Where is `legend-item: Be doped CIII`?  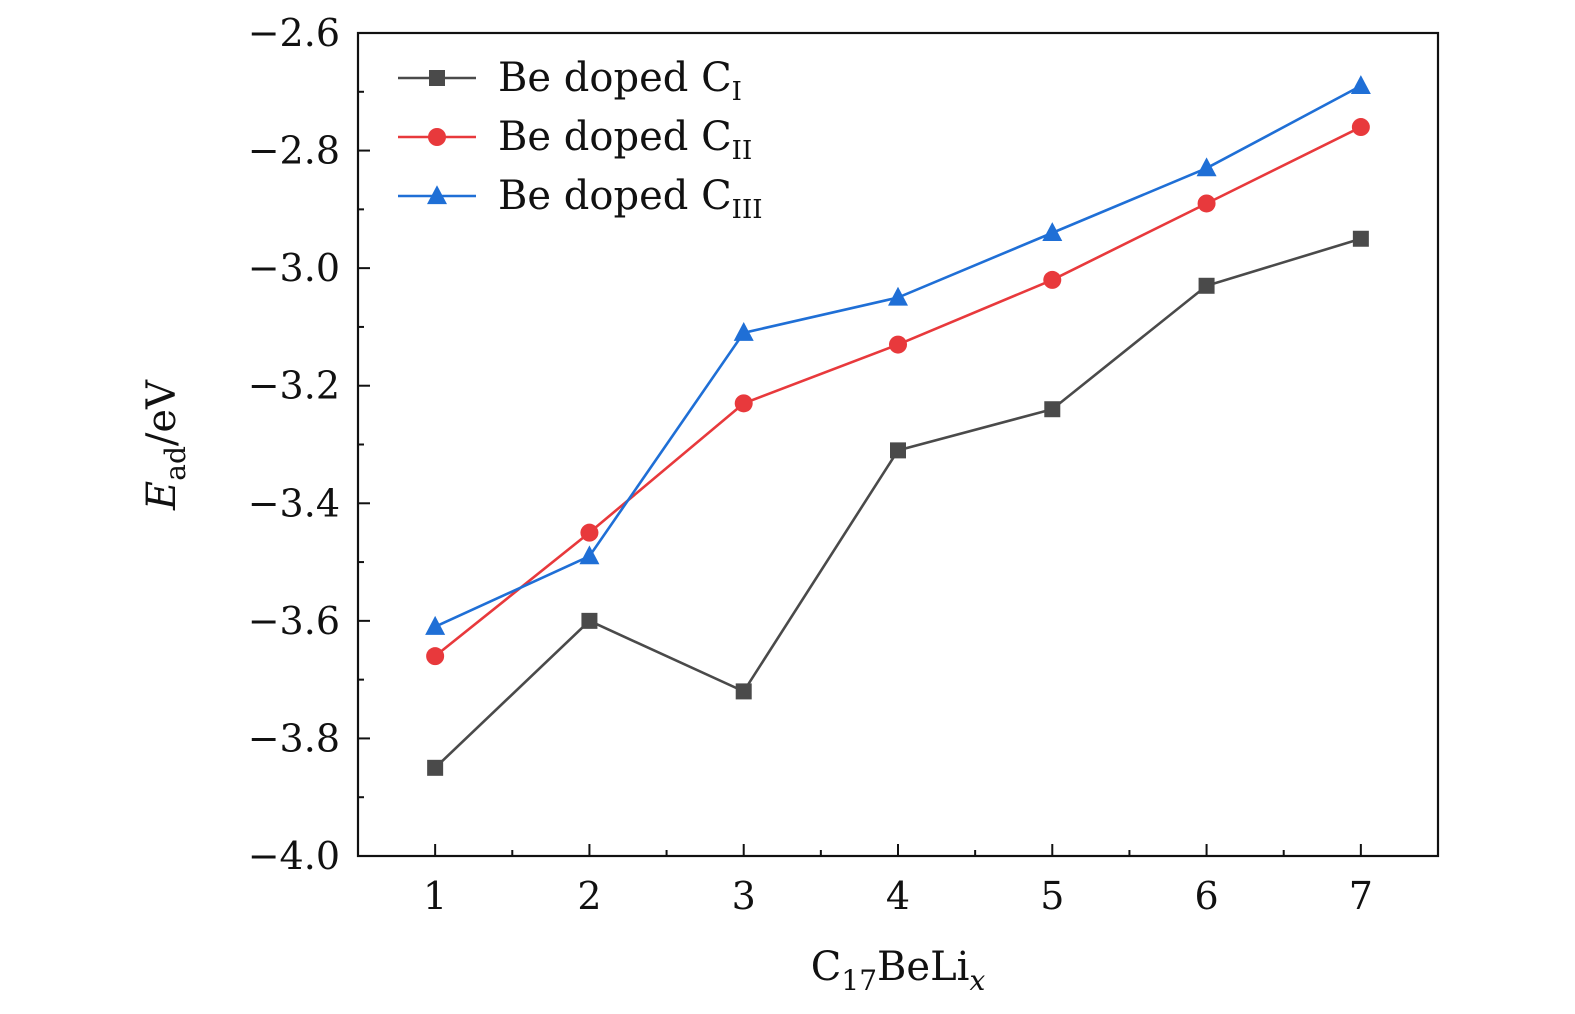 legend-item: Be doped CIII is located at coordinates (580, 199).